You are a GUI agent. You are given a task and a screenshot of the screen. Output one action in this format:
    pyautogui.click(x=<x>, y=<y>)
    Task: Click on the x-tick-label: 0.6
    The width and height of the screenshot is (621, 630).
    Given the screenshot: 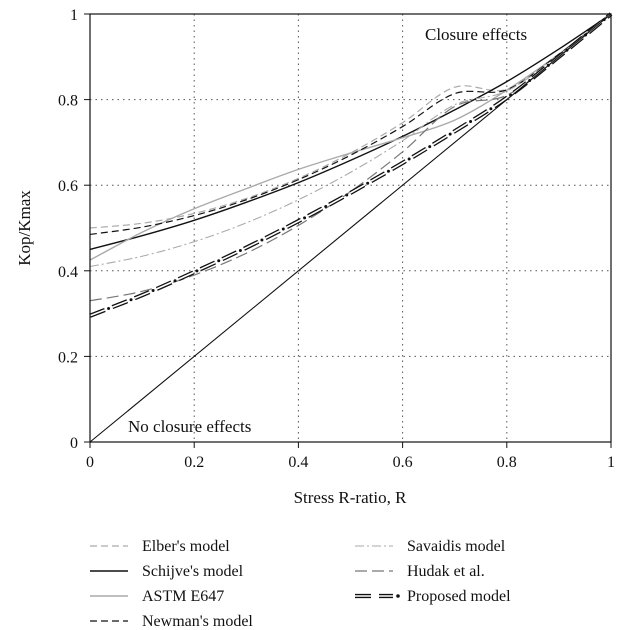 What is the action you would take?
    pyautogui.click(x=403, y=462)
    